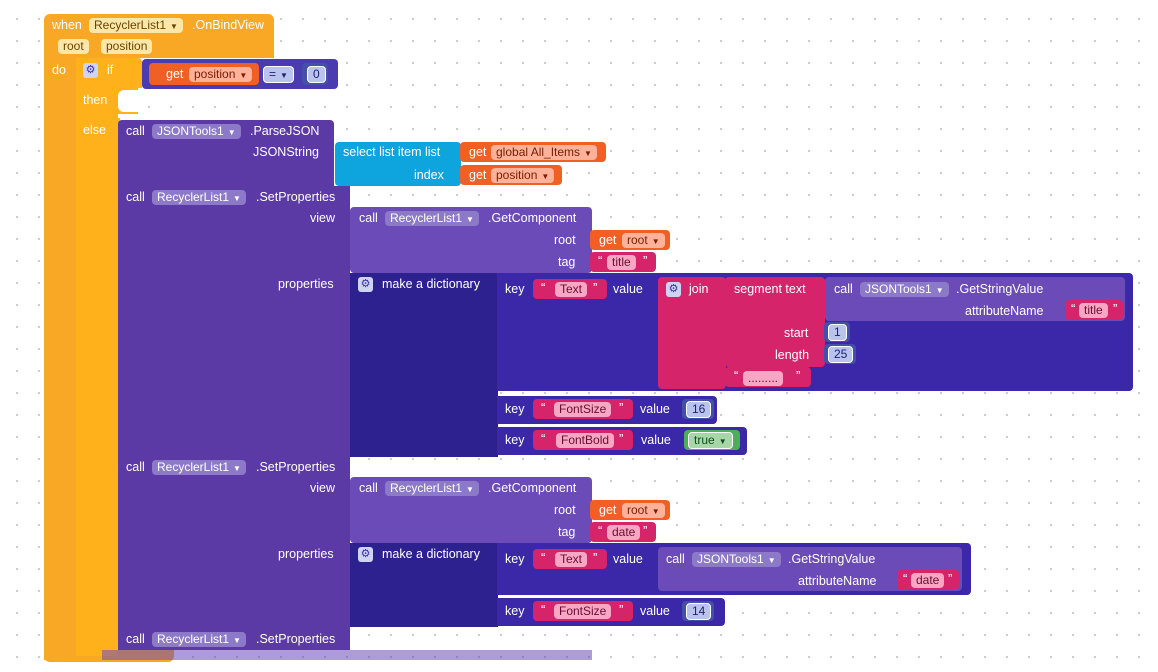  Describe the element at coordinates (621, 262) in the screenshot. I see `gc1-tag-value: title` at that location.